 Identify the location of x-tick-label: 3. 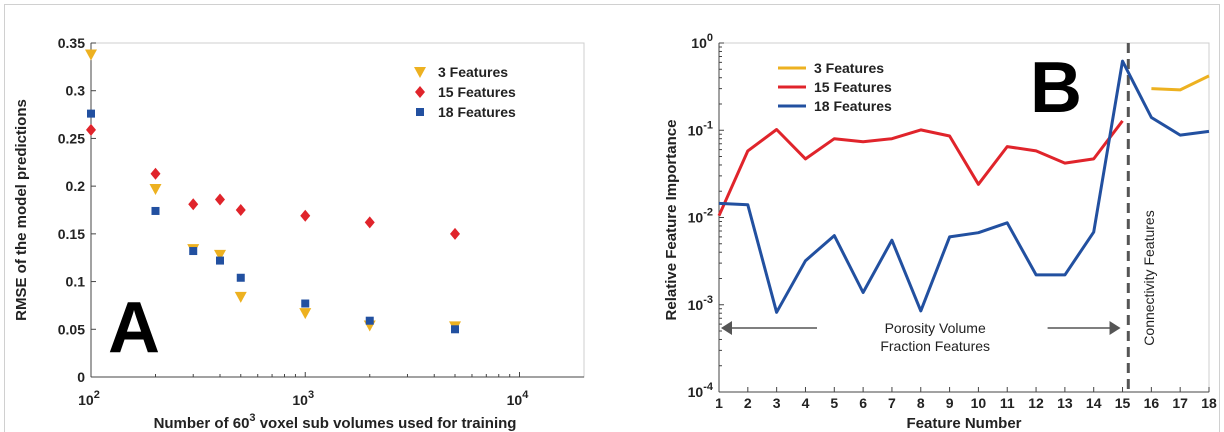
(777, 403).